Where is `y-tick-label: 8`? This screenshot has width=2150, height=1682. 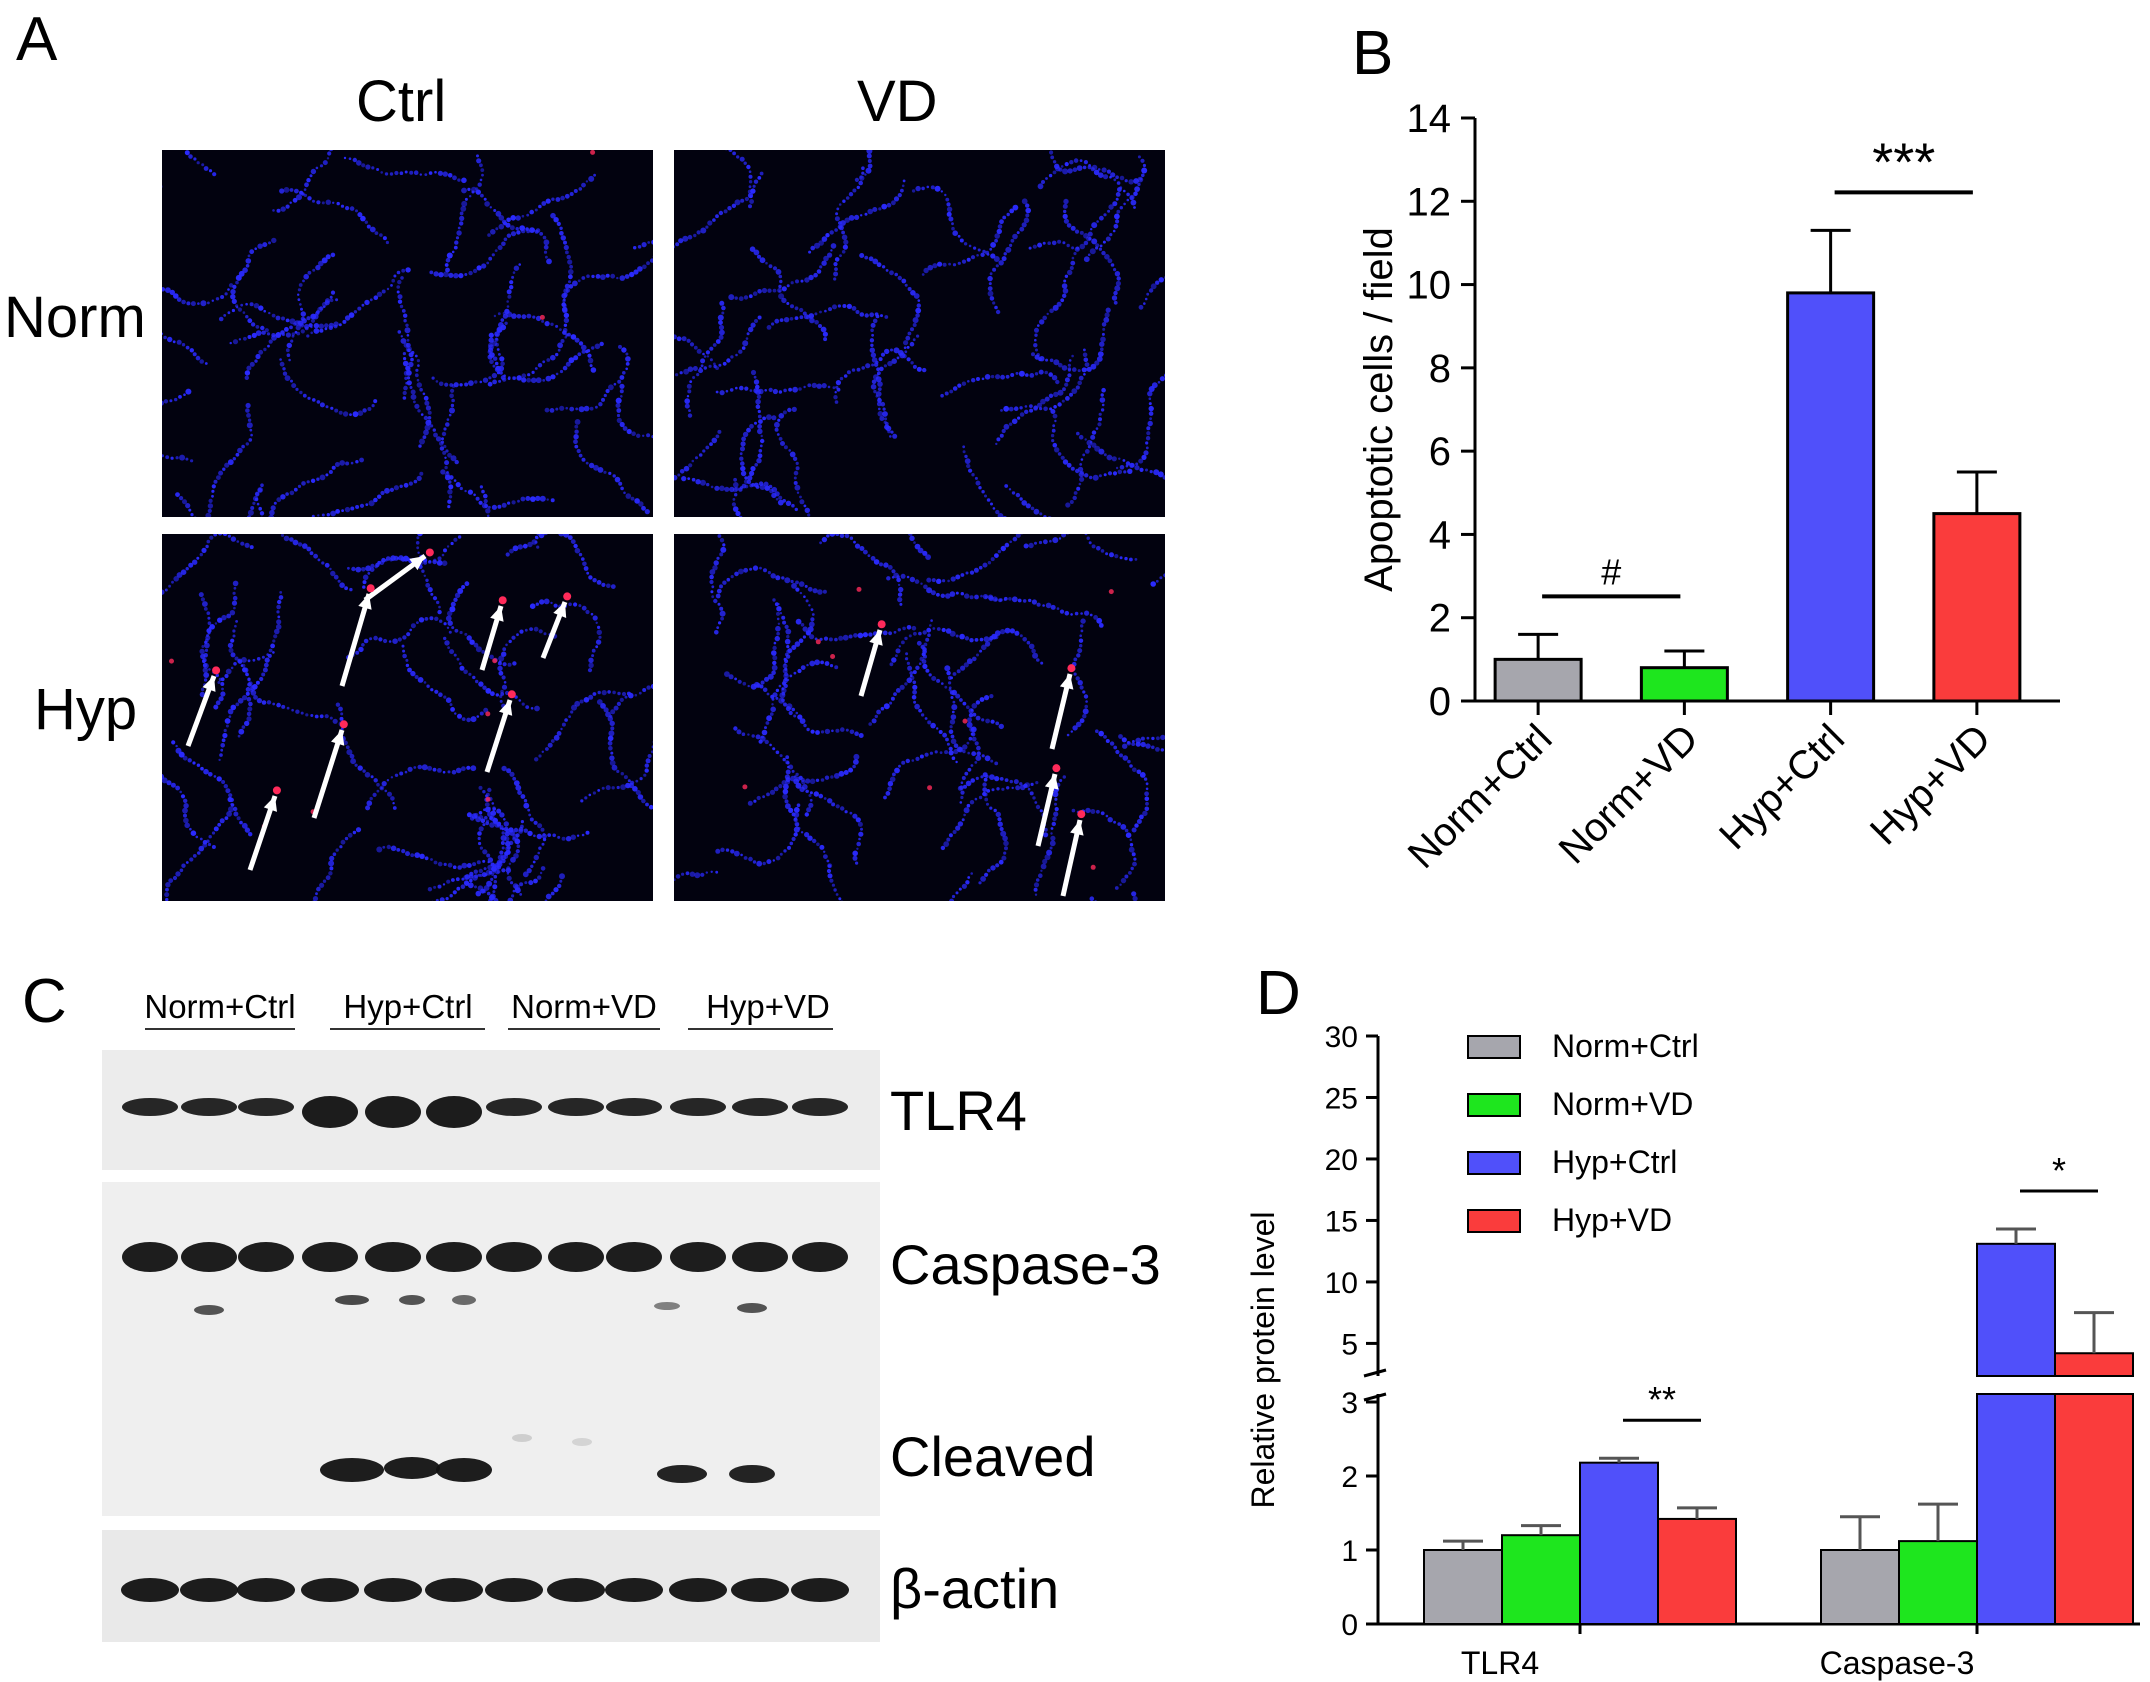 y-tick-label: 8 is located at coordinates (1440, 369).